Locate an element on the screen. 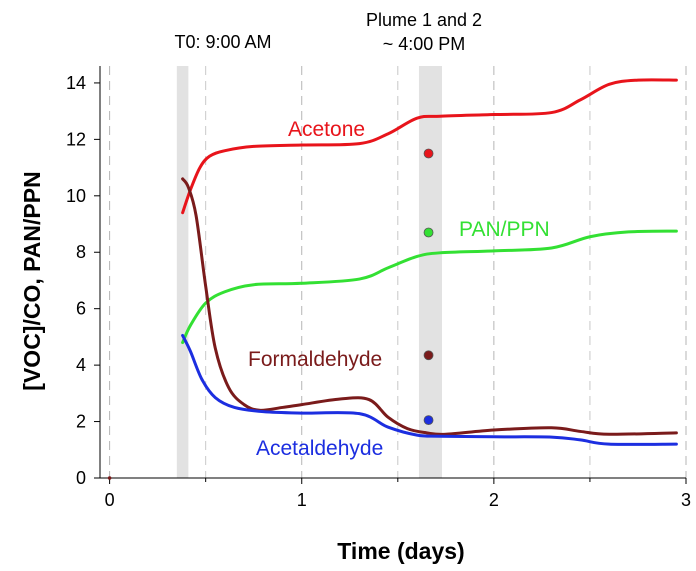 The image size is (696, 571). x-tick-label-0: 0 is located at coordinates (110, 500).